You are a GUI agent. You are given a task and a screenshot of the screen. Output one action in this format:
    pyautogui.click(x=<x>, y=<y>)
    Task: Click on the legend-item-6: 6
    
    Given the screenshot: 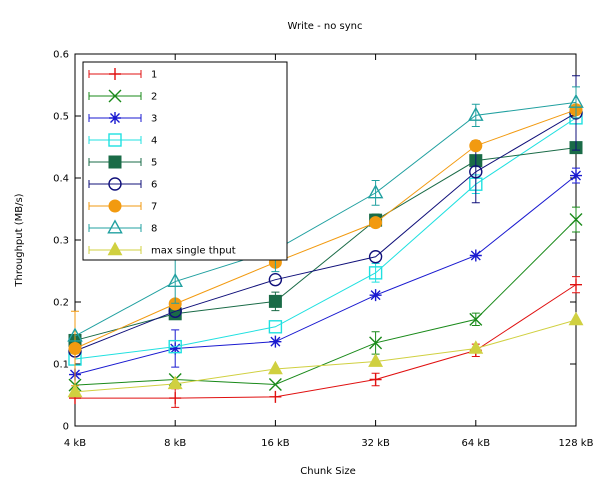 What is the action you would take?
    pyautogui.click(x=122, y=184)
    